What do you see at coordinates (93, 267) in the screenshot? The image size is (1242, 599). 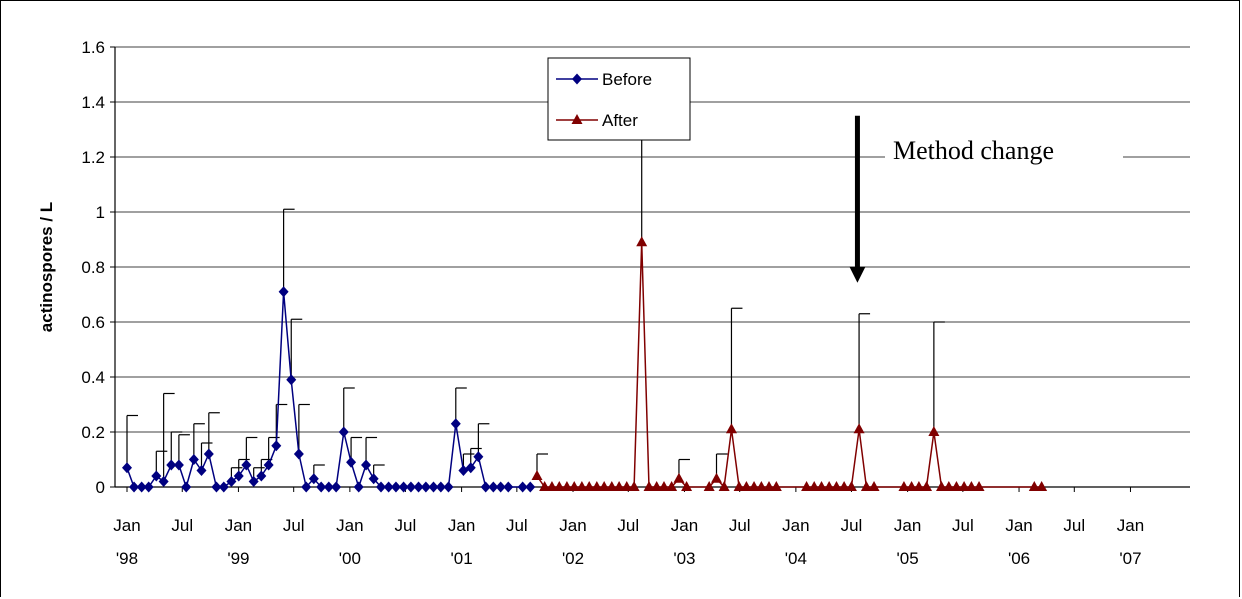 I see `y-tick-label: 0.8` at bounding box center [93, 267].